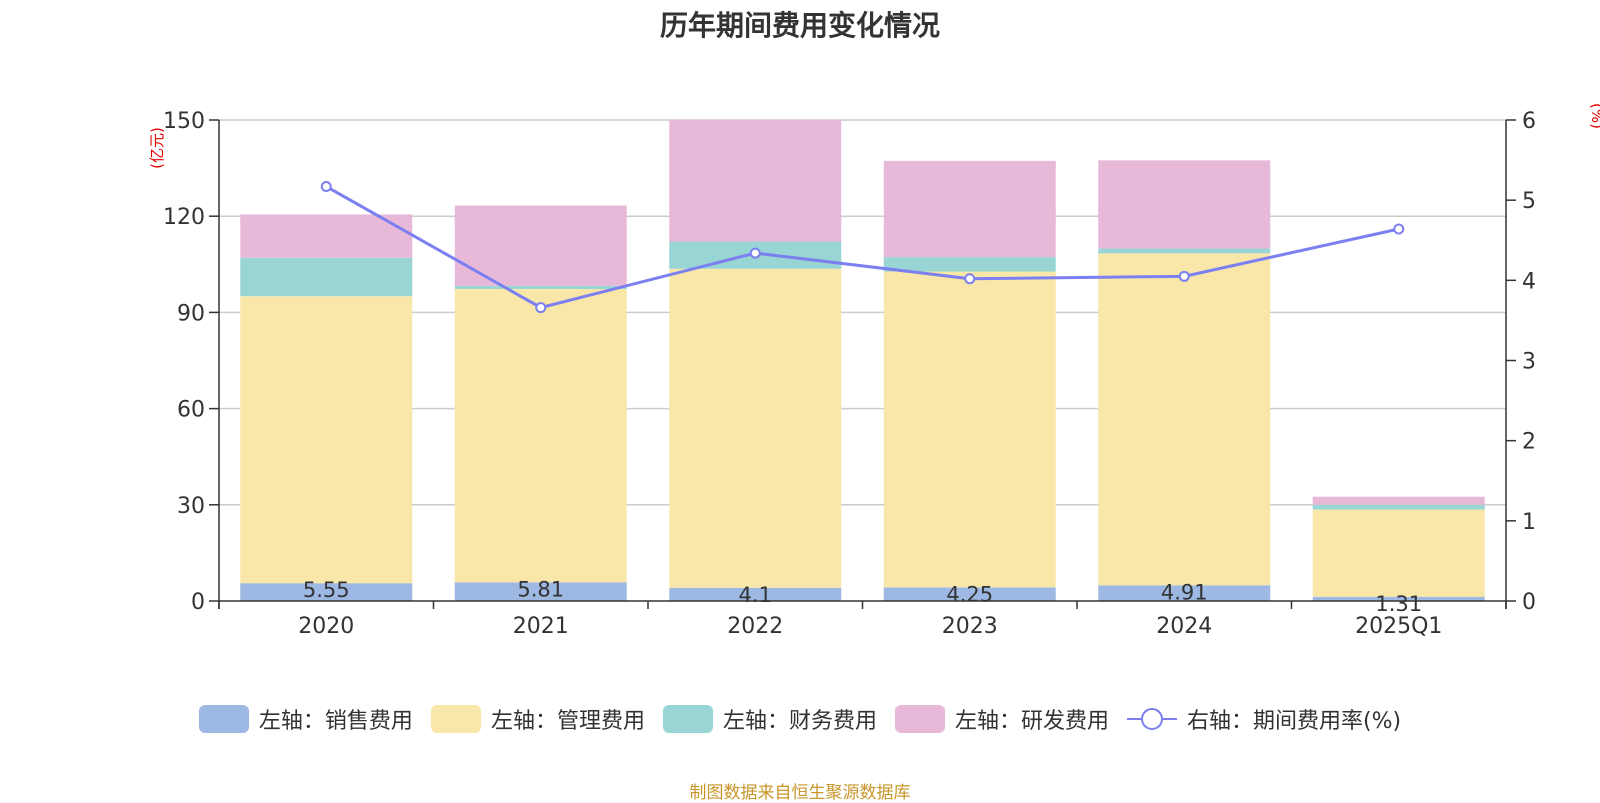 The height and width of the screenshot is (803, 1600). I want to click on legend-label-rnd: 左轴：研发费用, so click(1031, 721).